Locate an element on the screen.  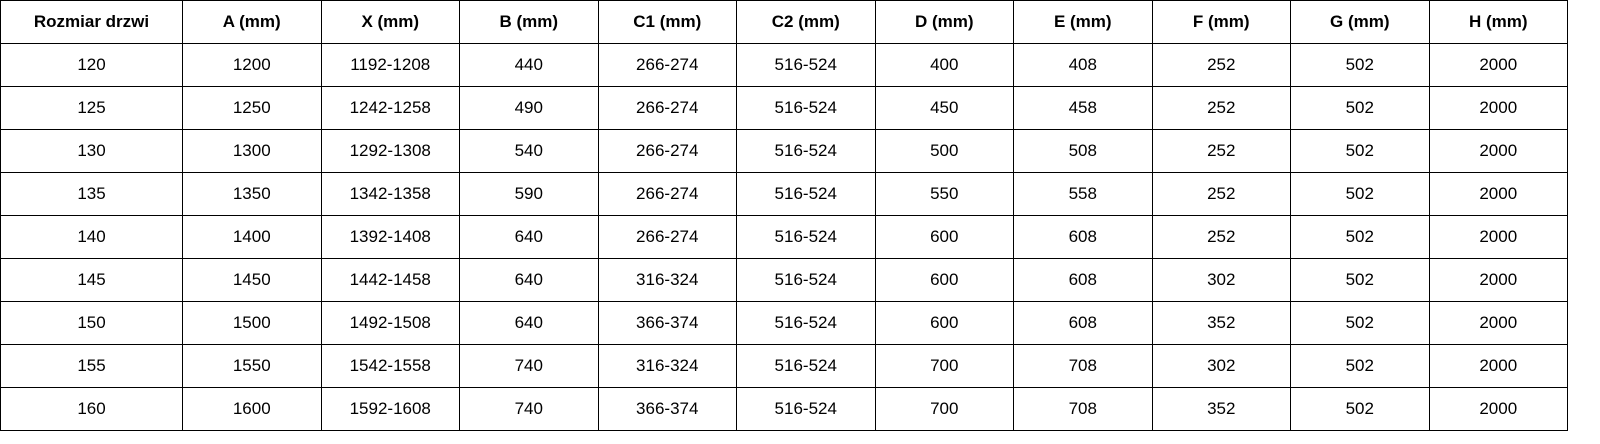
table-cell: 540 is located at coordinates (529, 151).